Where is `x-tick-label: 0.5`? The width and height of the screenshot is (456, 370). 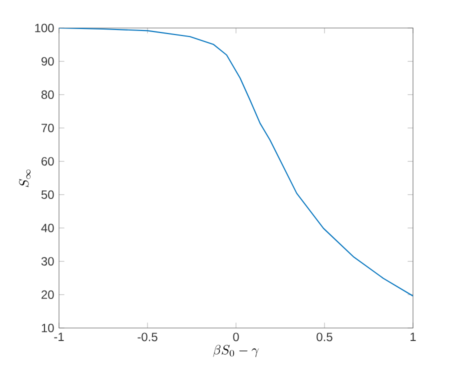
x-tick-label: 0.5 is located at coordinates (324, 337).